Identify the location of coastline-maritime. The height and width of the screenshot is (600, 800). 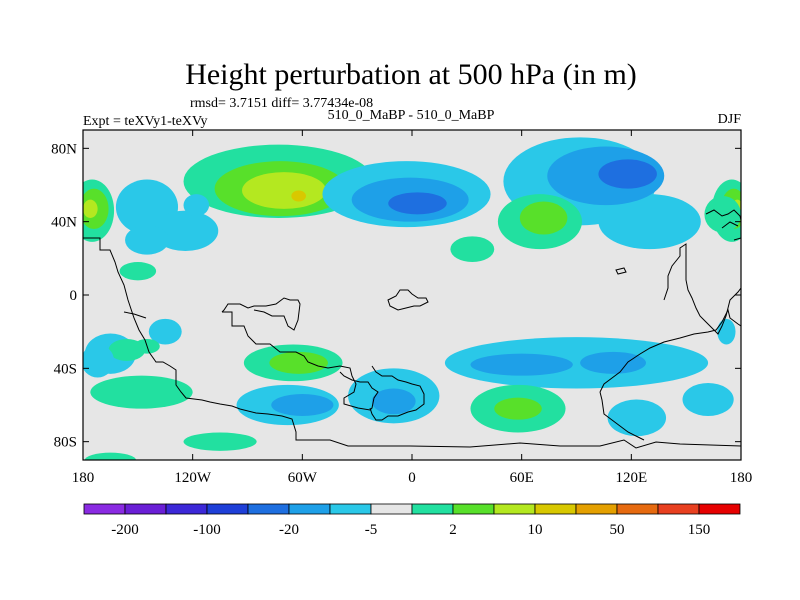
(723, 225).